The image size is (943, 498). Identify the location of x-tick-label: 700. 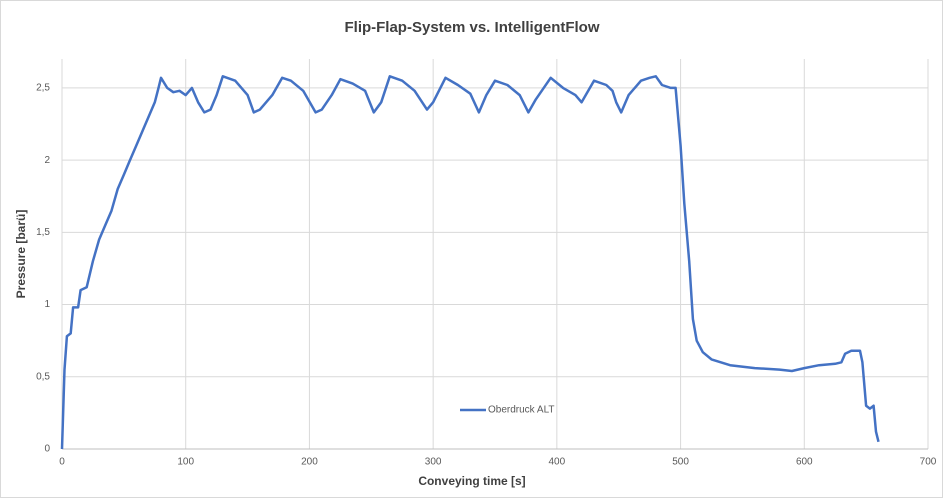
(928, 462).